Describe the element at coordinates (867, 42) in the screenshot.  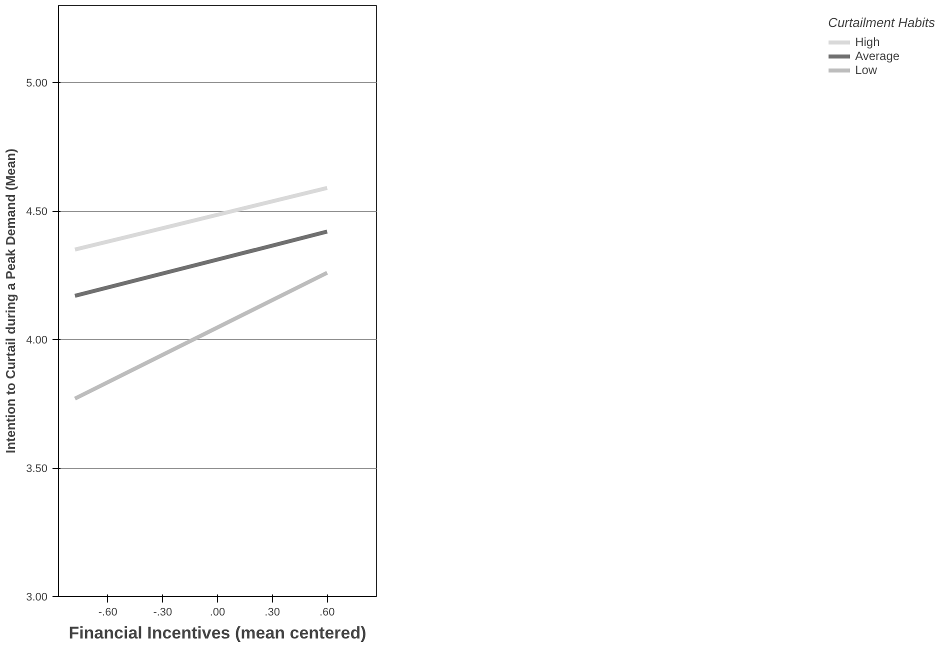
I see `legend-label: High` at that location.